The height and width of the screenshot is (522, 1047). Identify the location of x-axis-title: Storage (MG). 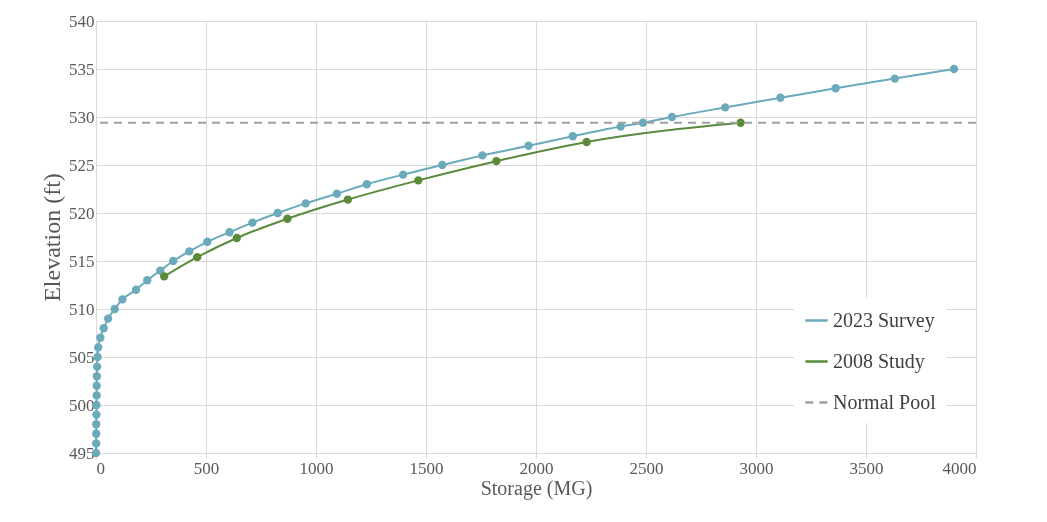
(536, 488).